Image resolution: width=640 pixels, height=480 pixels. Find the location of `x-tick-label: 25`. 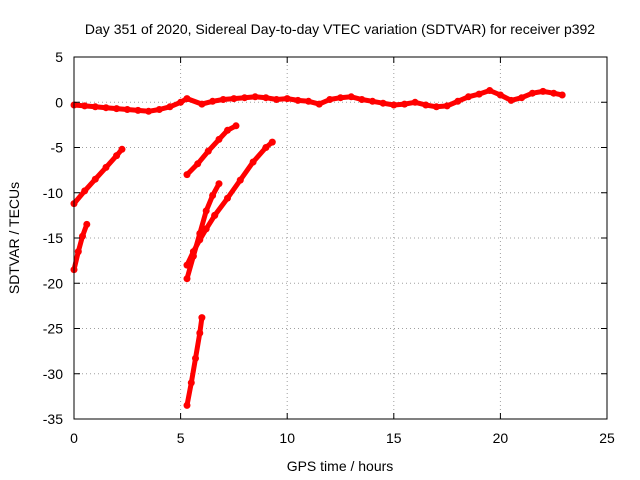

x-tick-label: 25 is located at coordinates (607, 438).